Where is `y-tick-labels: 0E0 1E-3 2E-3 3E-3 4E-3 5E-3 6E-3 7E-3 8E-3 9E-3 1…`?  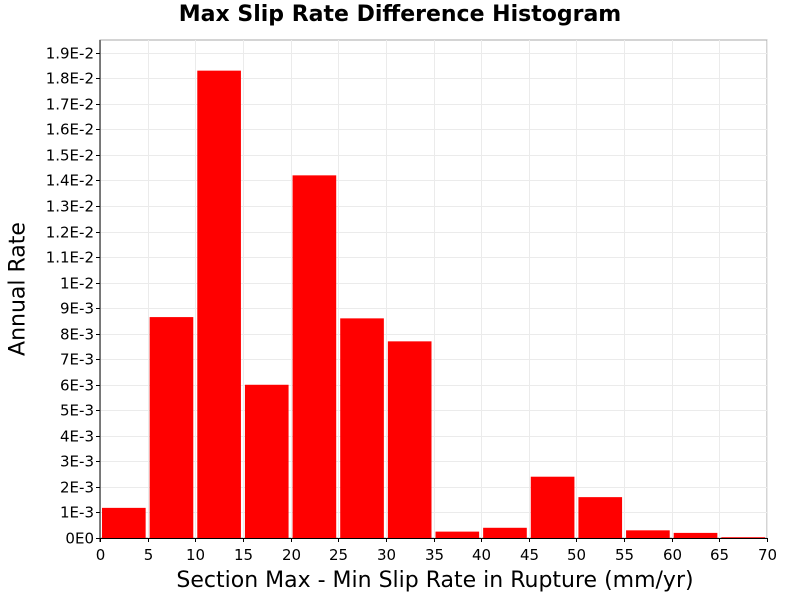
y-tick-labels: 0E0 1E-3 2E-3 3E-3 4E-3 5E-3 6E-3 7E-3 8E-3 9E-3 1… is located at coordinates (70, 296).